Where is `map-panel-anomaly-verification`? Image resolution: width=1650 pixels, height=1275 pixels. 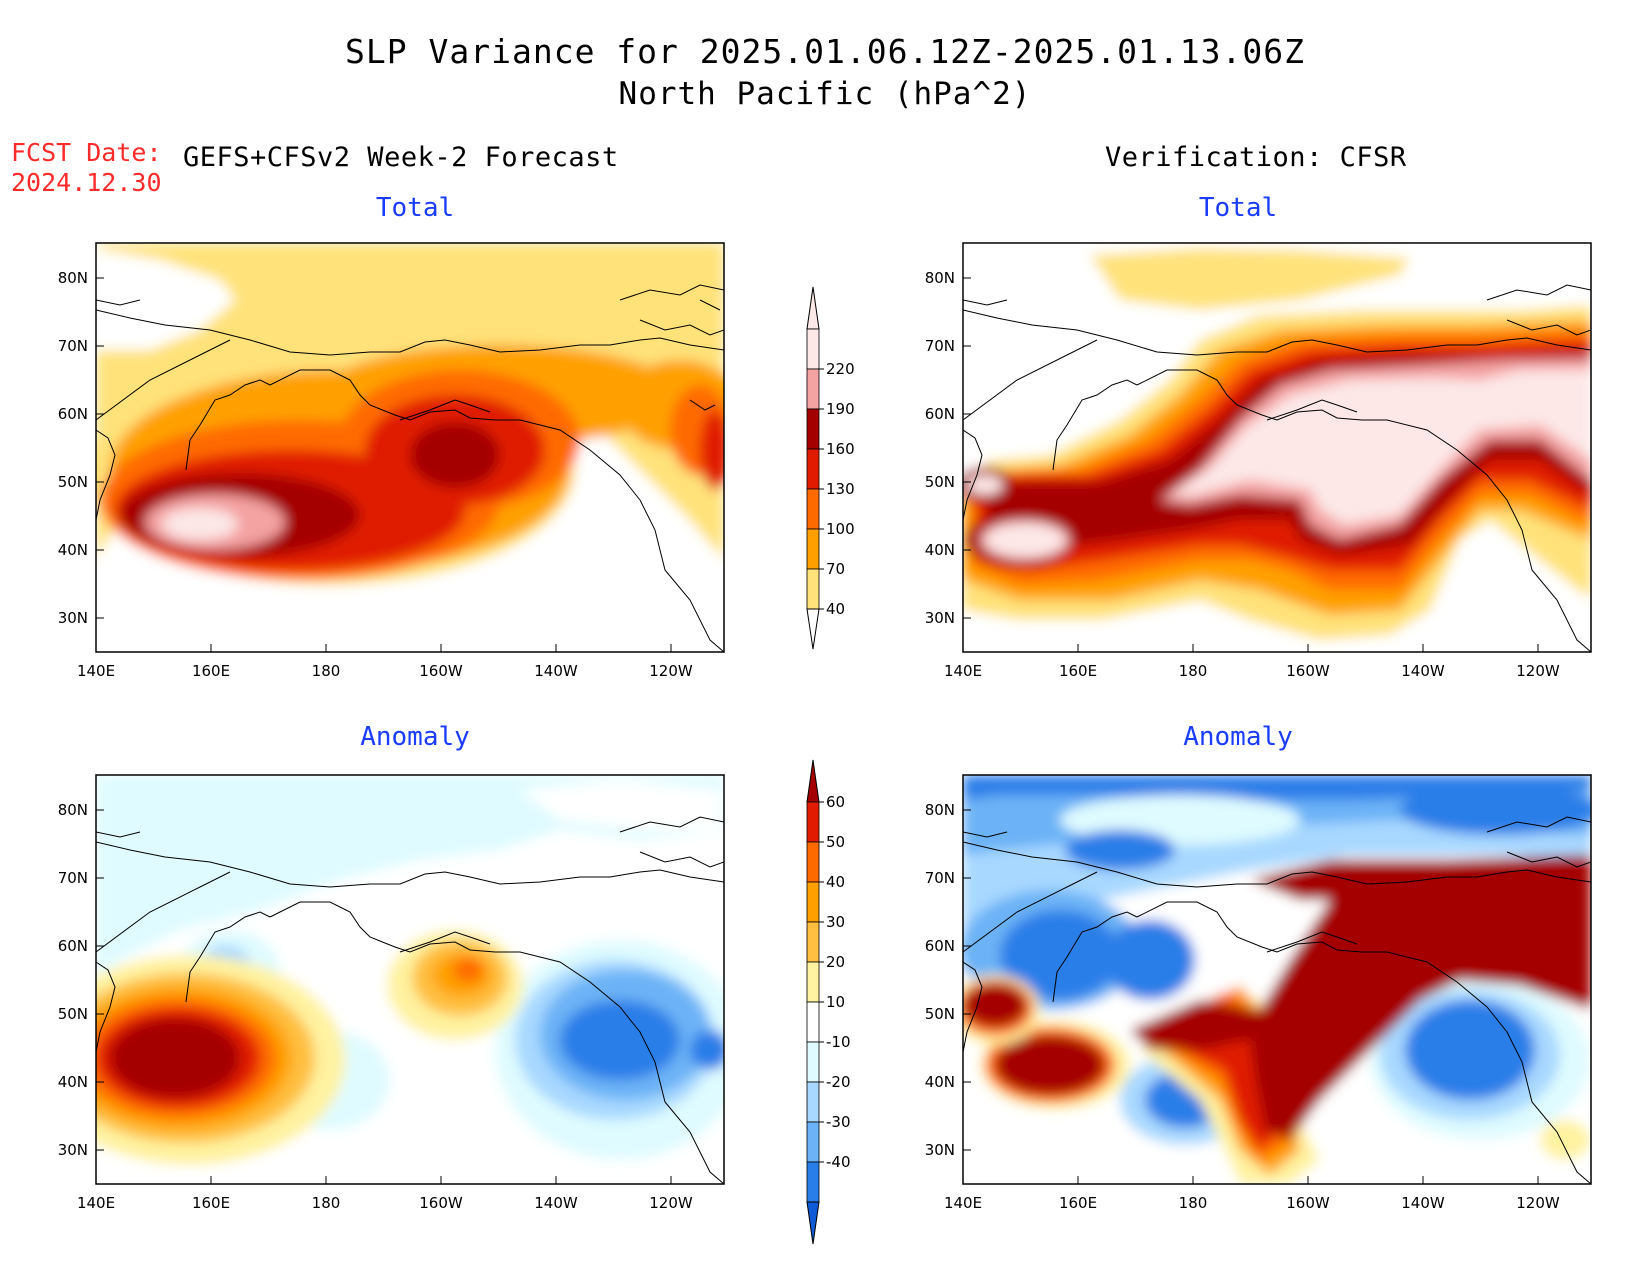 map-panel-anomaly-verification is located at coordinates (1277, 979).